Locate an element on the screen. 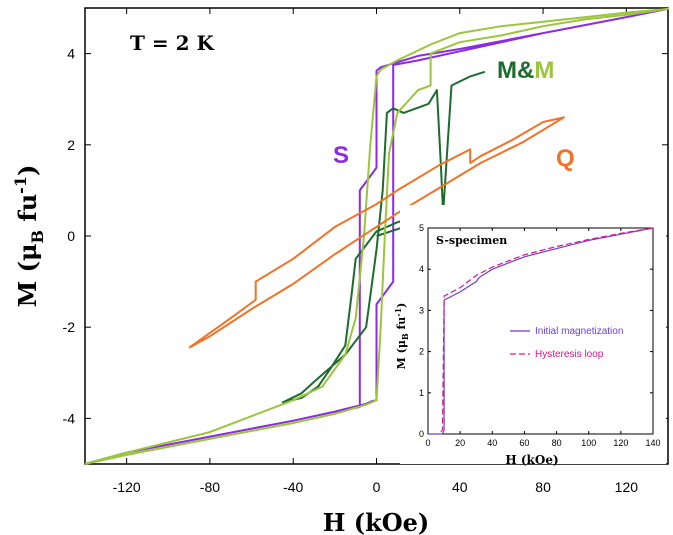 Image resolution: width=673 pixels, height=535 pixels. inset-legend: Initial magnetization Hysteresis loop is located at coordinates (566, 343).